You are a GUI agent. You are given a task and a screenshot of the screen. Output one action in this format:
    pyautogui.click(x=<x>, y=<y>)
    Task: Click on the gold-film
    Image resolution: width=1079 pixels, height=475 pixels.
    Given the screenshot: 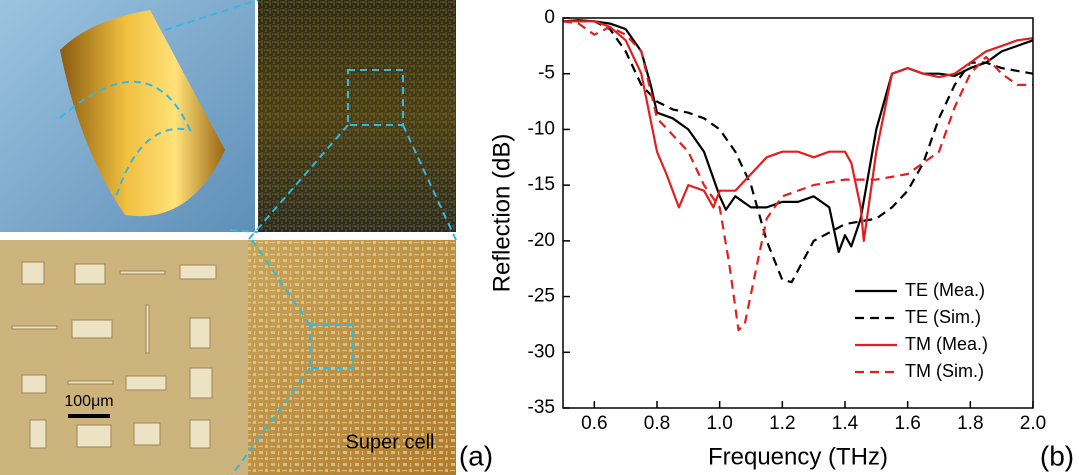 What is the action you would take?
    pyautogui.click(x=142, y=113)
    